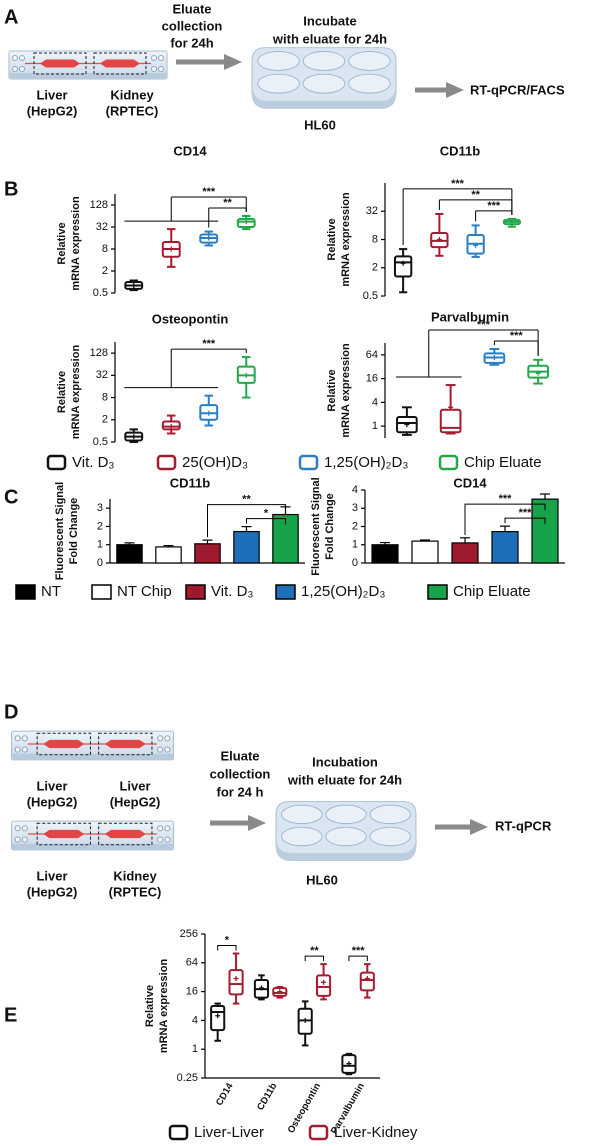 The height and width of the screenshot is (1146, 600). What do you see at coordinates (190, 150) in the screenshot?
I see `chart-title: CD14` at bounding box center [190, 150].